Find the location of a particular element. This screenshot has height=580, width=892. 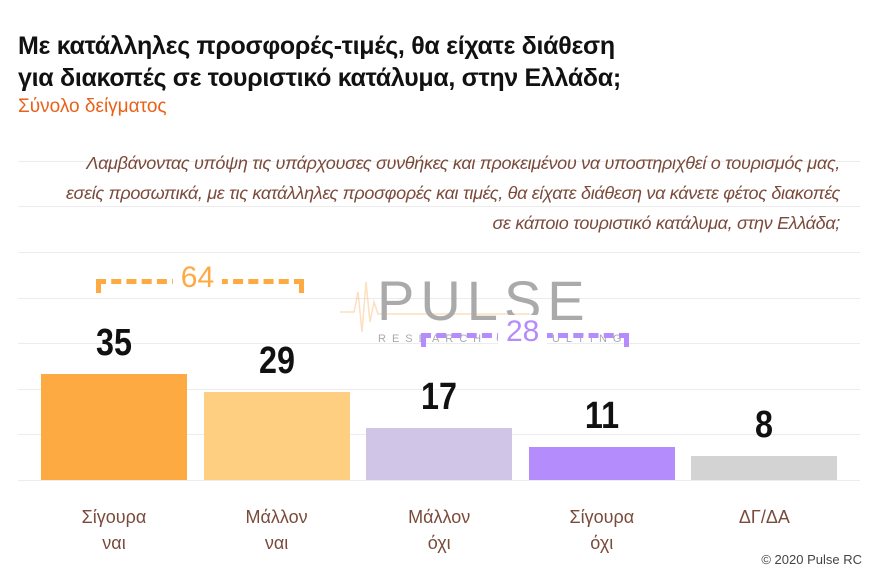

data-label: 17 is located at coordinates (439, 397).